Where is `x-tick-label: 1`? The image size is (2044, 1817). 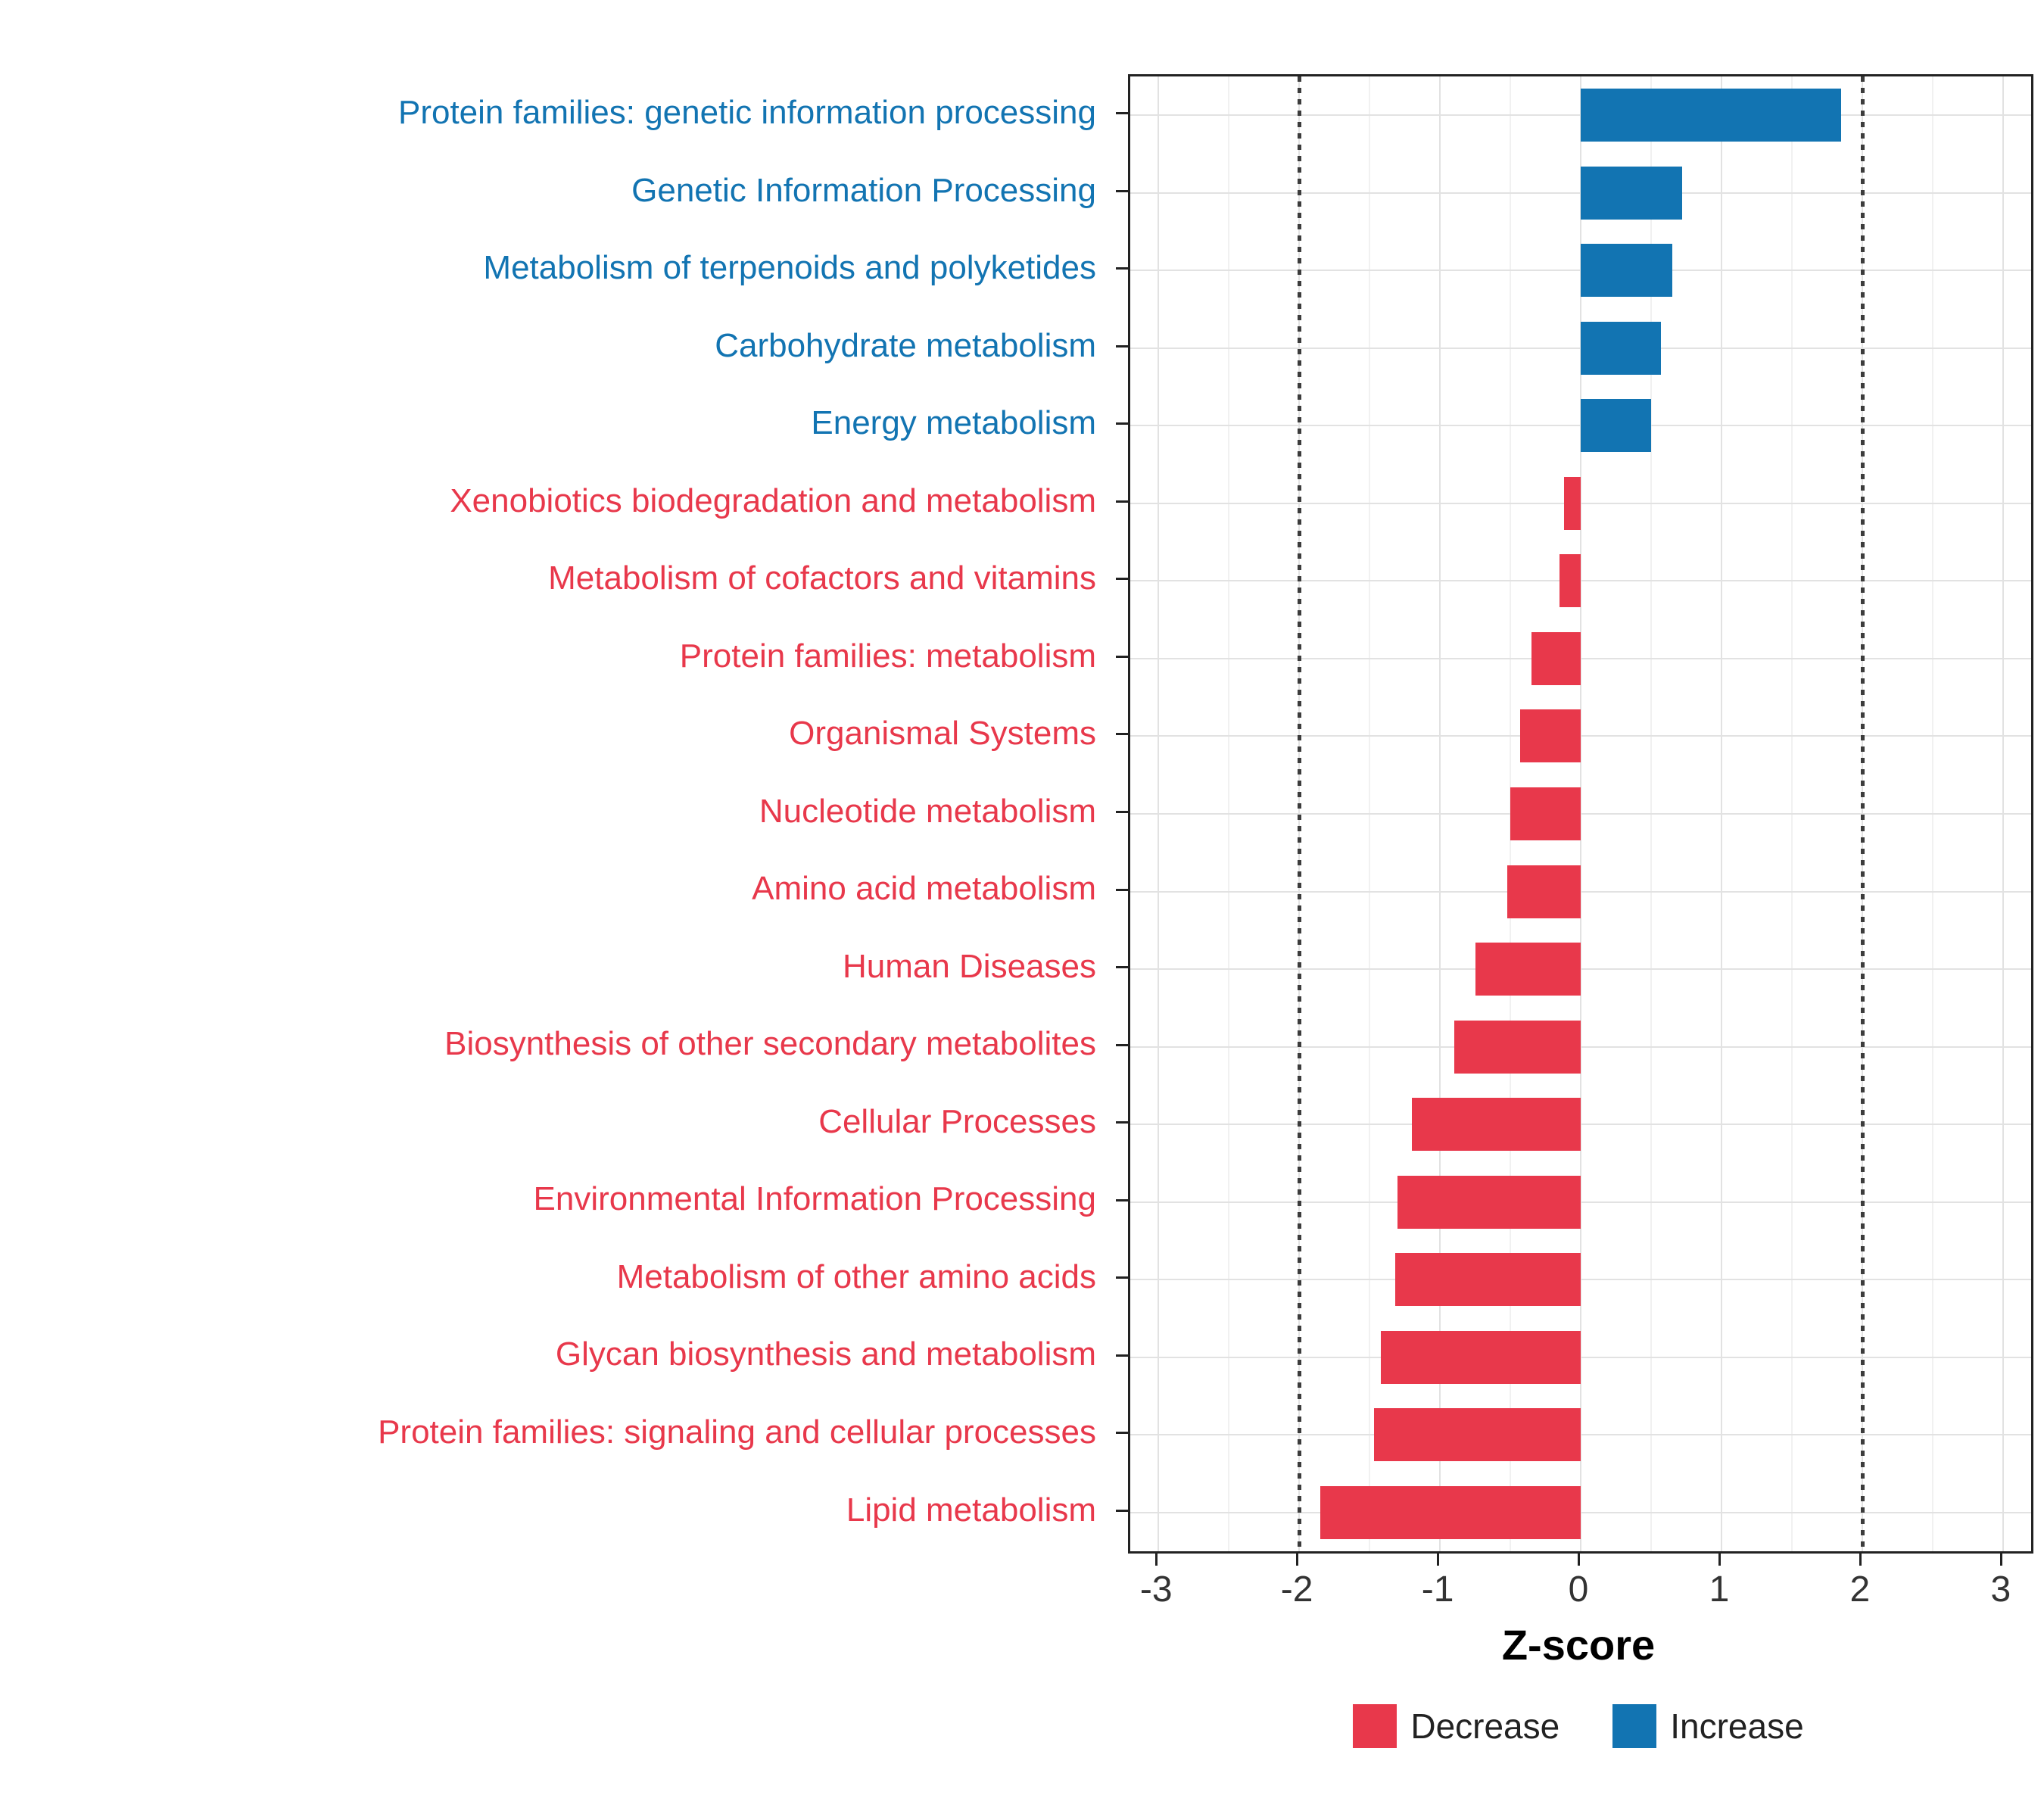
x-tick-label: 1 is located at coordinates (1719, 1589).